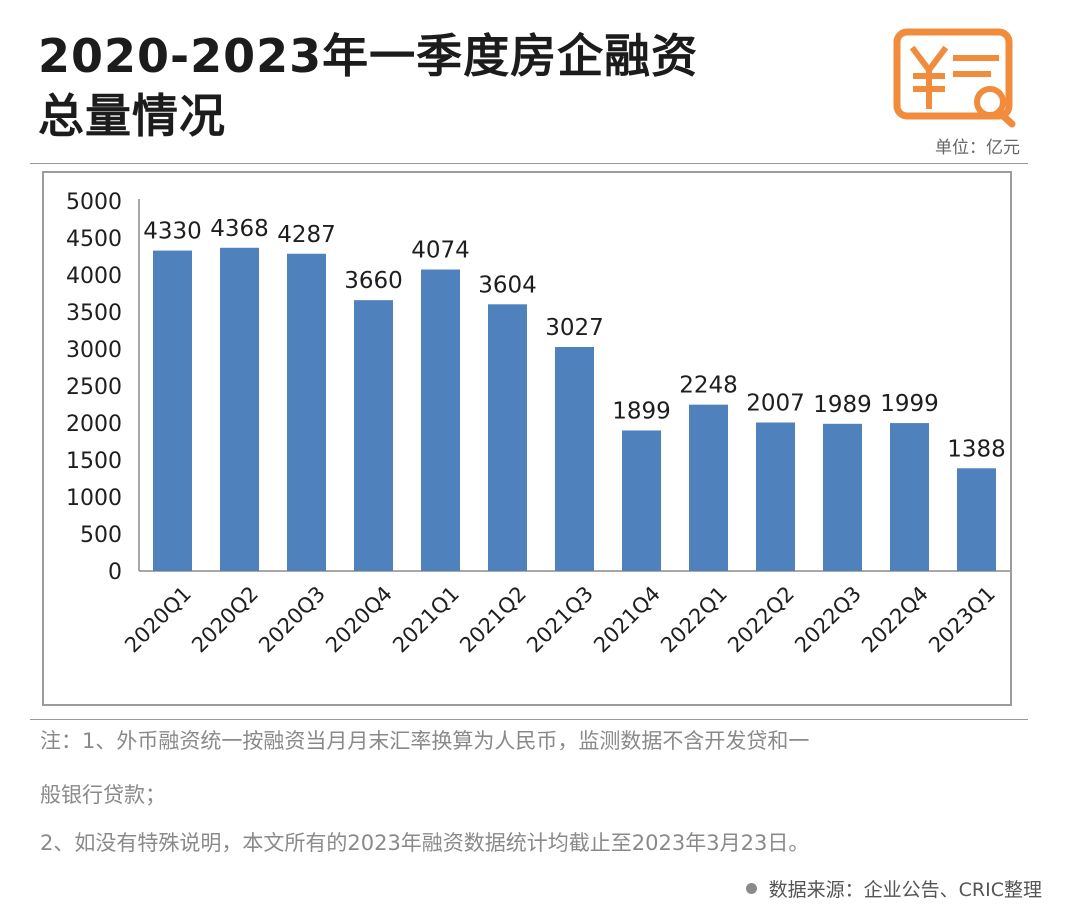 This screenshot has width=1080, height=915. Describe the element at coordinates (761, 620) in the screenshot. I see `x-tick-label: 2022Q2` at that location.